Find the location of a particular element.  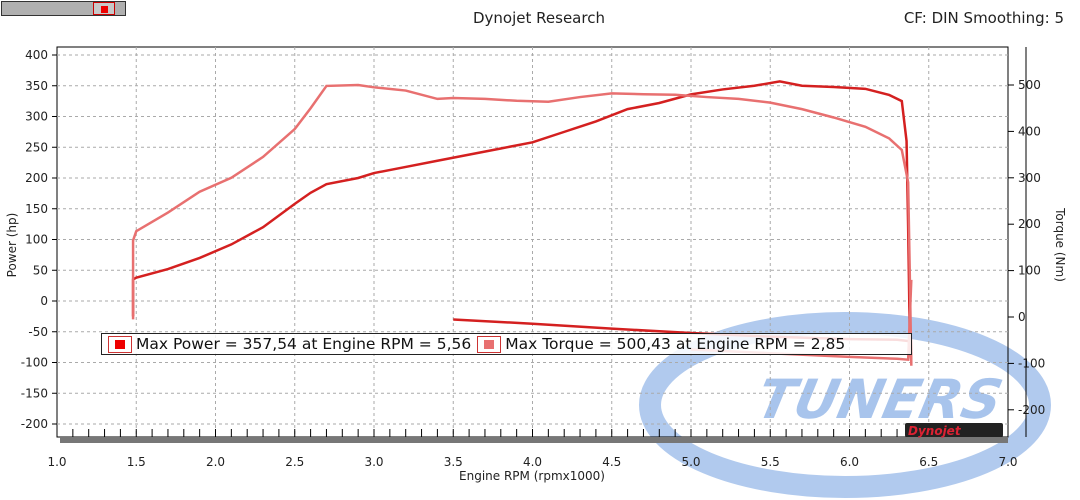

y-tick-label: 250 is located at coordinates (36, 147).